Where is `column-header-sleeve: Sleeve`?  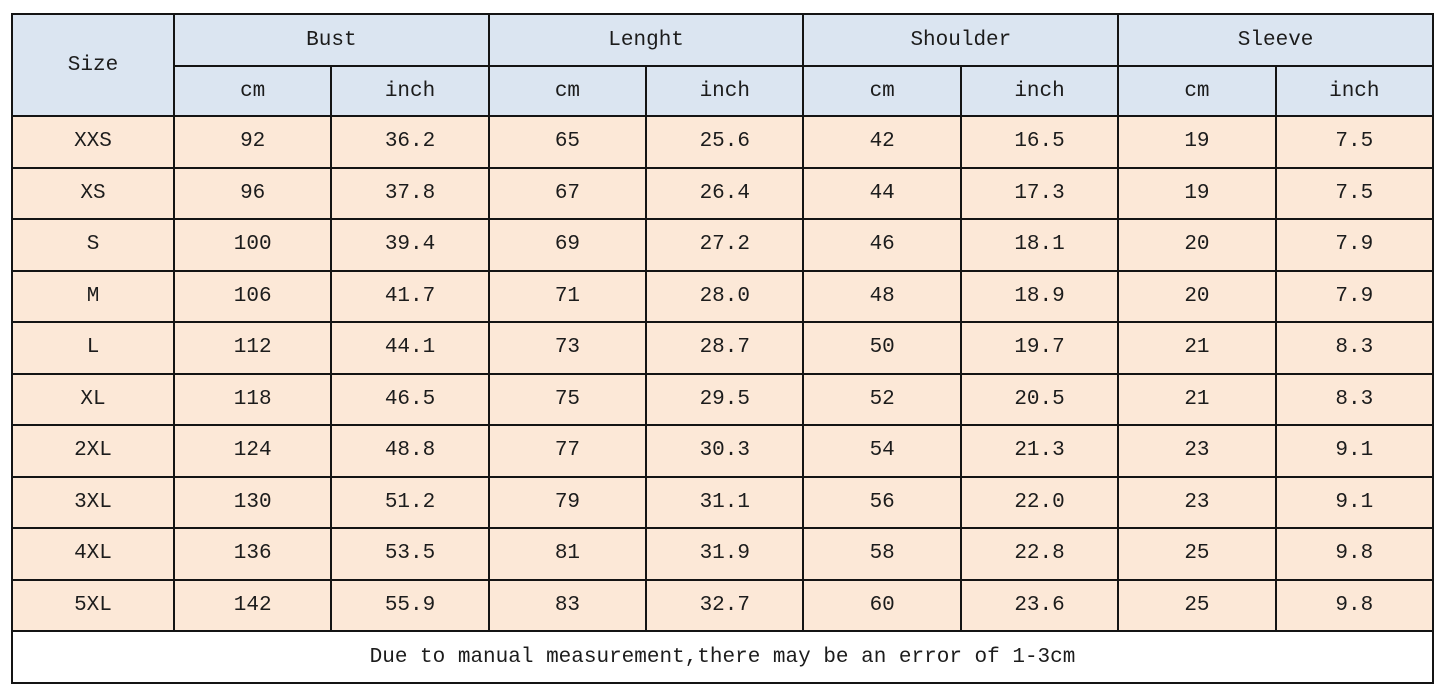 column-header-sleeve: Sleeve is located at coordinates (1275, 40).